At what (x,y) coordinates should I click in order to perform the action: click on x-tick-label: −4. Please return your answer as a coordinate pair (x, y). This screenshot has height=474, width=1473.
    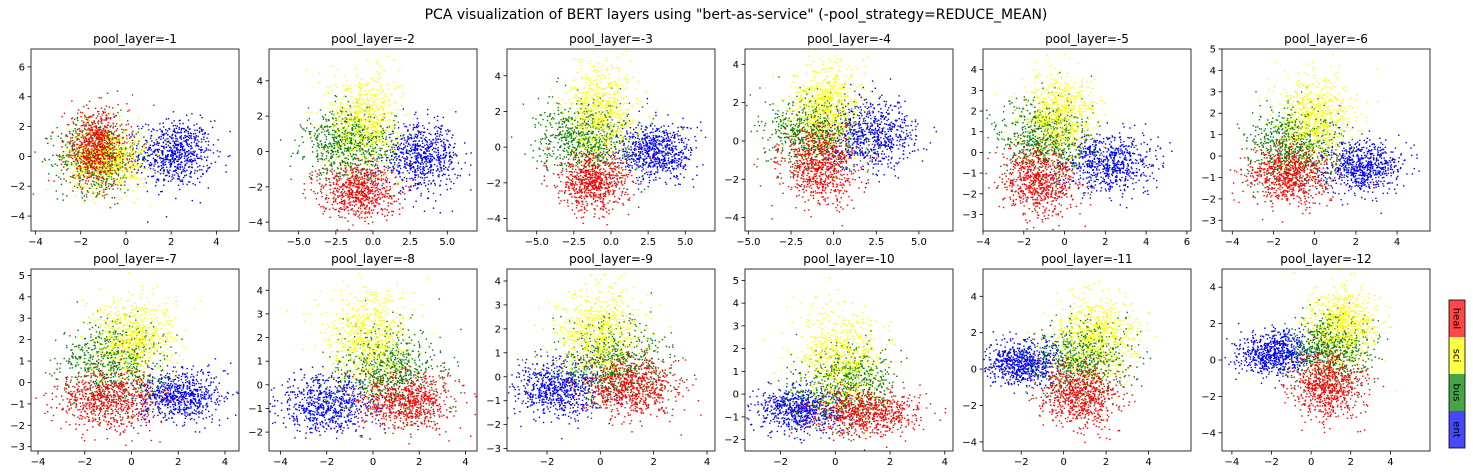
    Looking at the image, I should click on (35, 242).